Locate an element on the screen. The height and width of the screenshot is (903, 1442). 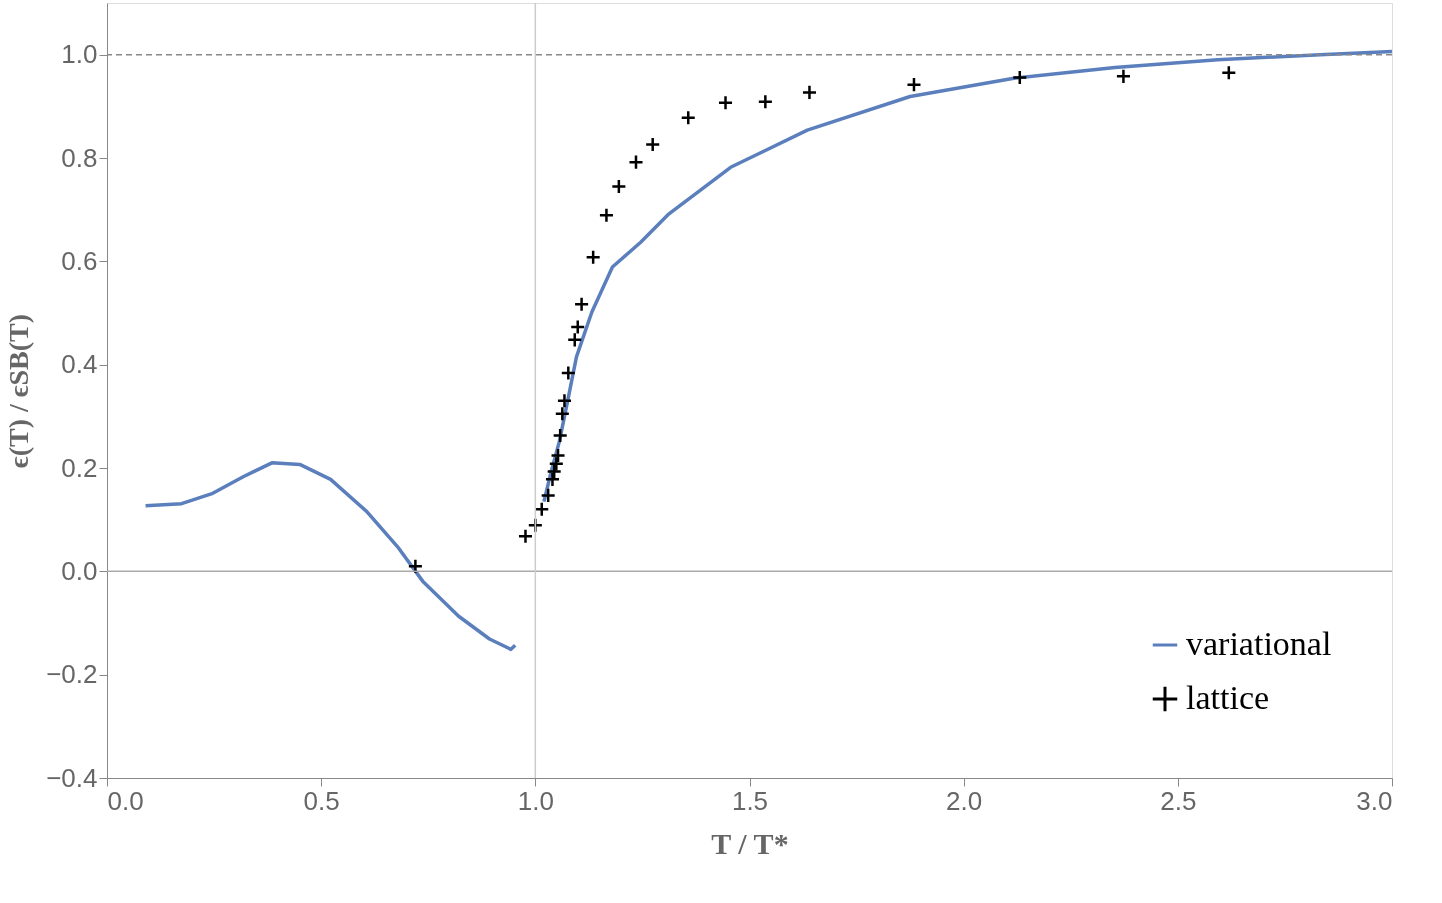
y-tick-label: 0.8 is located at coordinates (79, 157).